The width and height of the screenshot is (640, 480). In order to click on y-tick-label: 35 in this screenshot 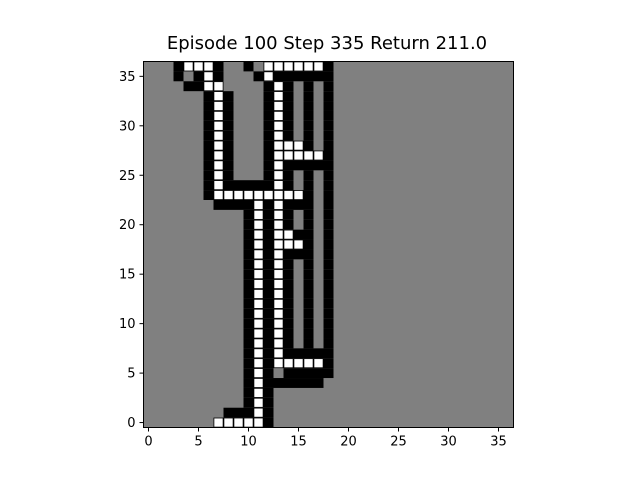, I will do `click(127, 77)`.